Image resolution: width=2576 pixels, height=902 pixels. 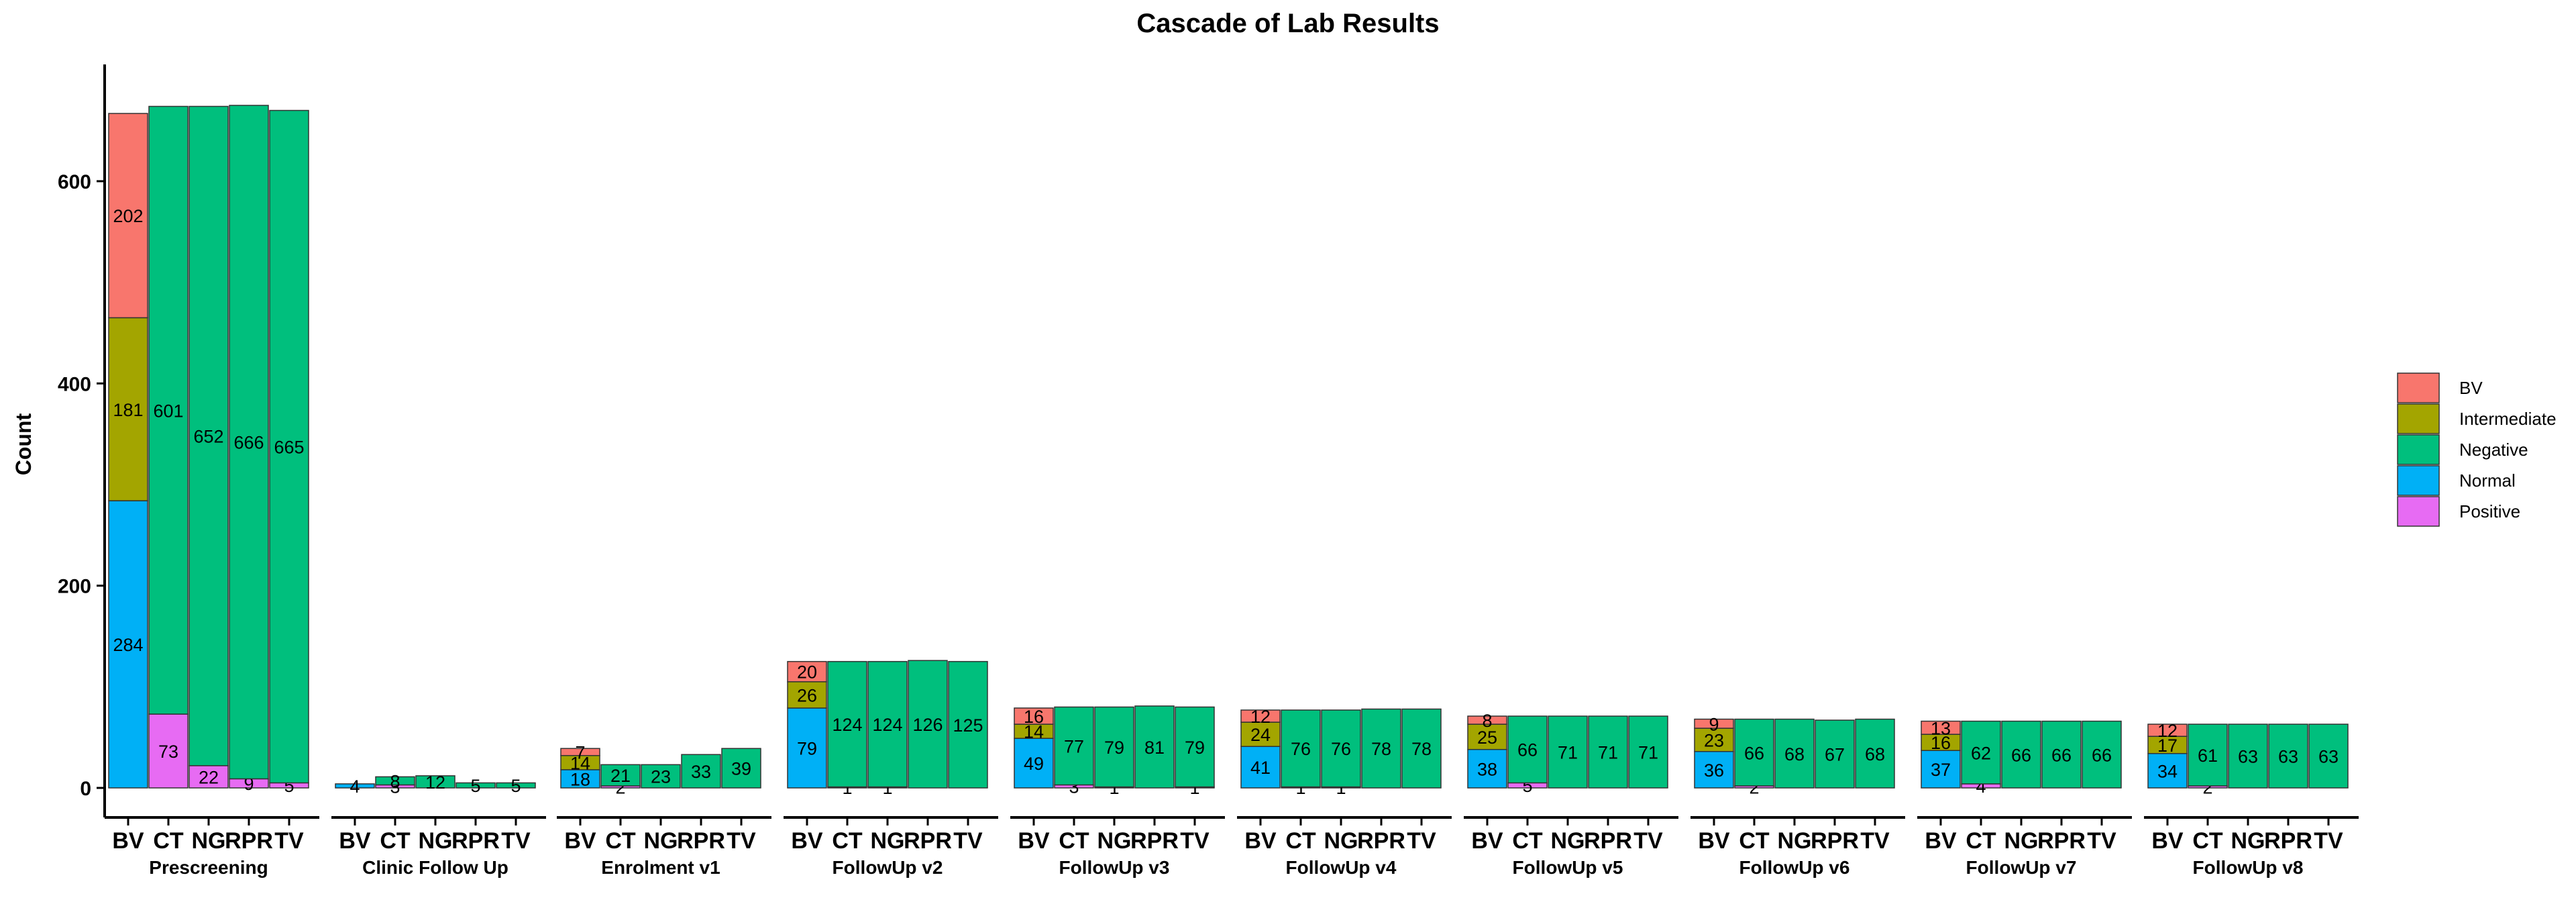 What do you see at coordinates (2167, 731) in the screenshot?
I see `data-label: 12` at bounding box center [2167, 731].